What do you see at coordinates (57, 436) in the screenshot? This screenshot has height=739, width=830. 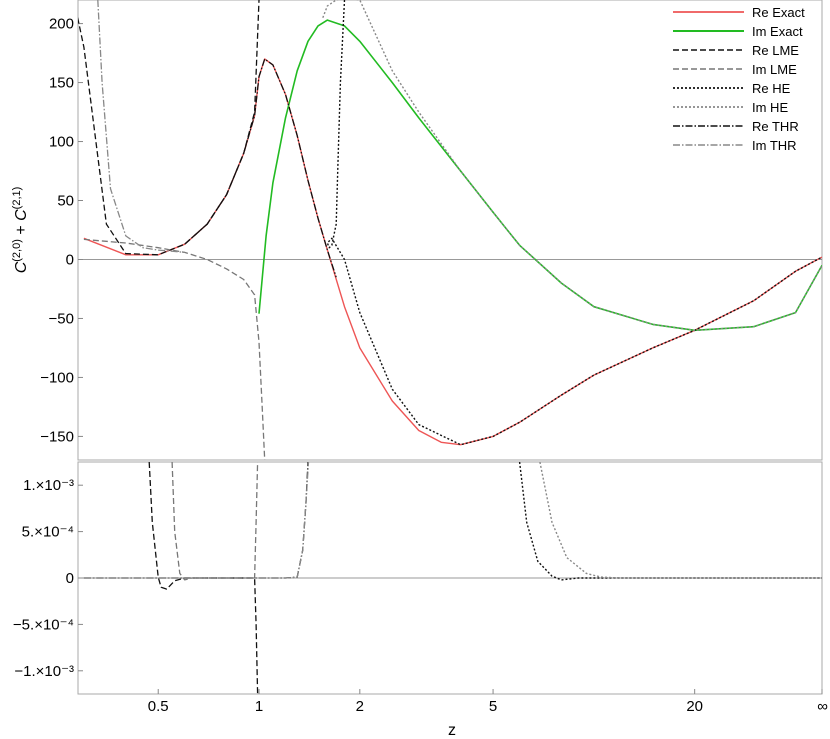 I see `y-tick-label: −150` at bounding box center [57, 436].